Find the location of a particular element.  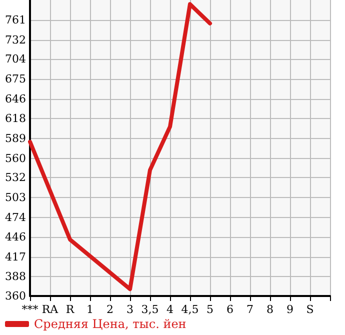

y-tick-label: 560 is located at coordinates (15, 158).